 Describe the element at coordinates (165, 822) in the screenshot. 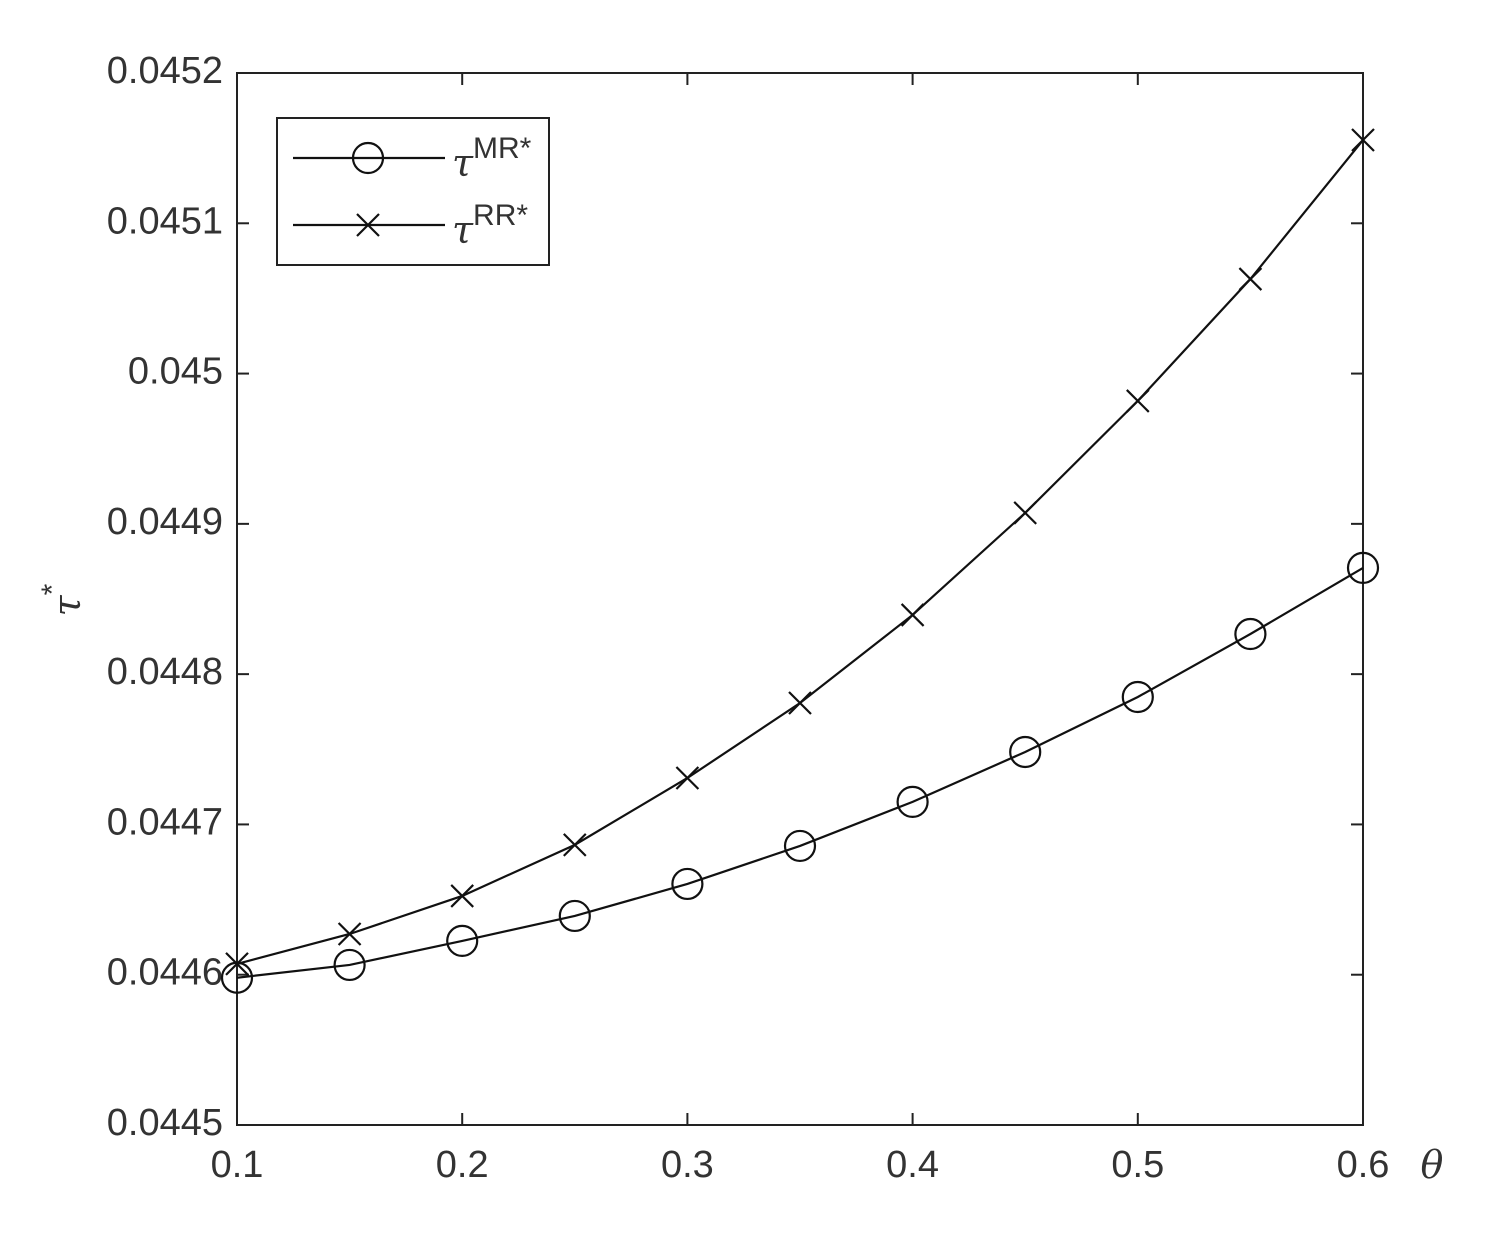

I see `y-tick-label: 0.0447` at that location.